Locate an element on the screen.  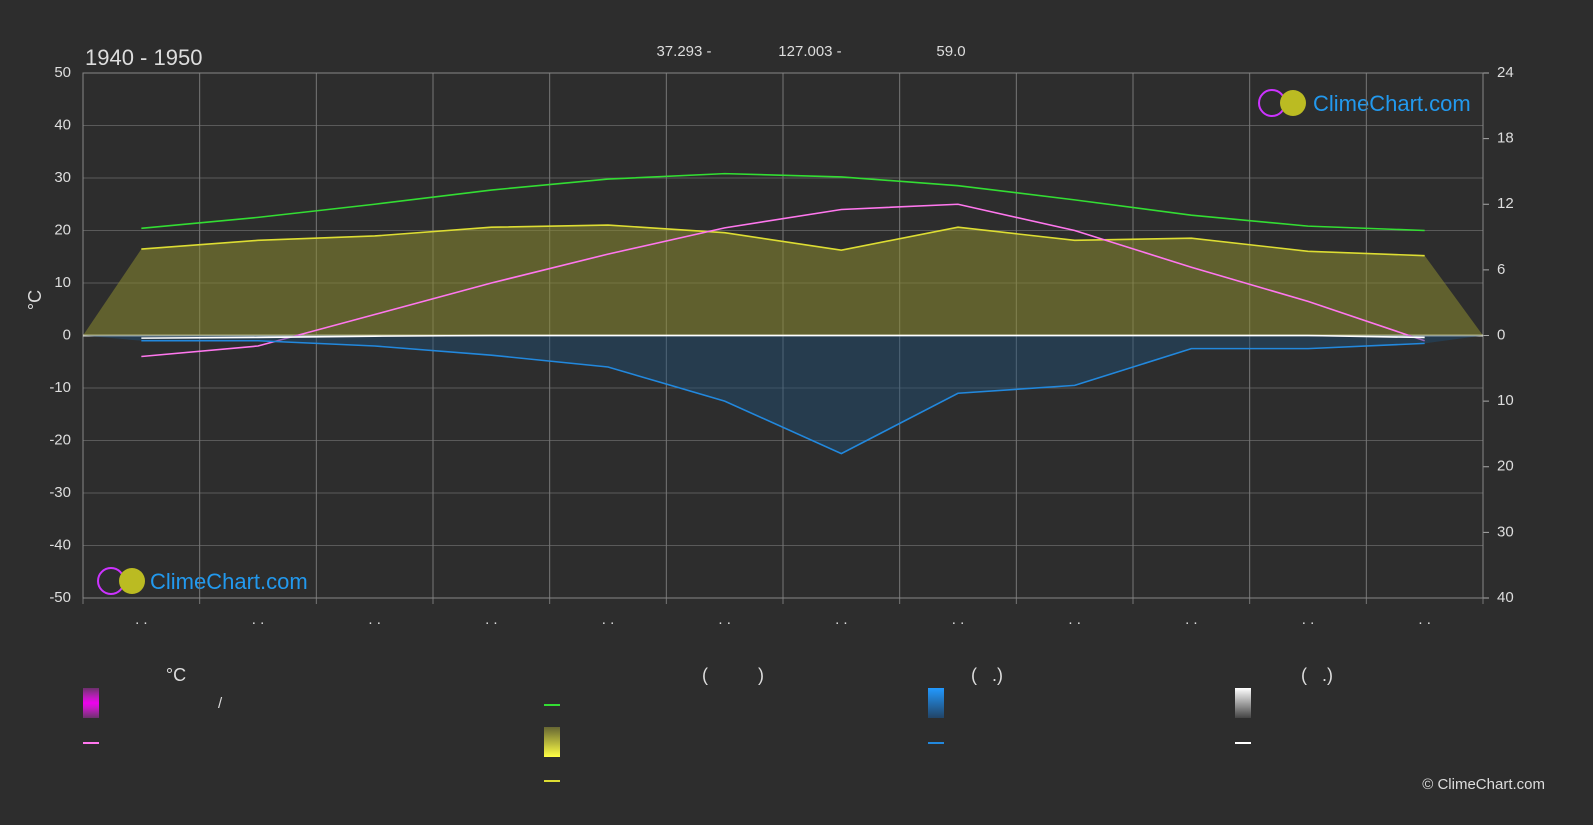
logo-bottom: ClimeChart.com is located at coordinates (202, 581).